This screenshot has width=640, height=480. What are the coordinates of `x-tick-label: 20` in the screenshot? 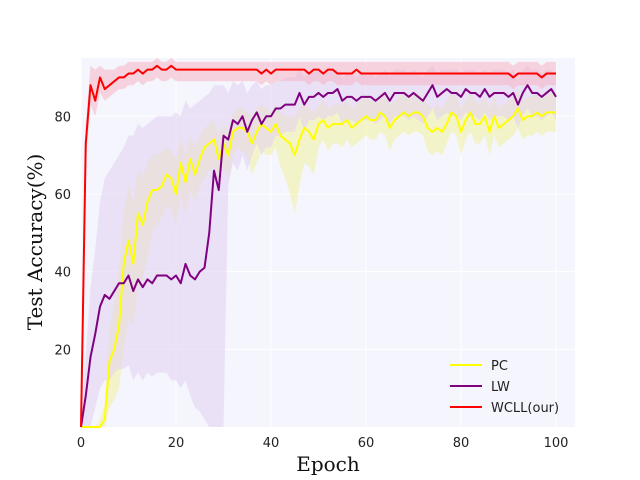 It's located at (176, 443).